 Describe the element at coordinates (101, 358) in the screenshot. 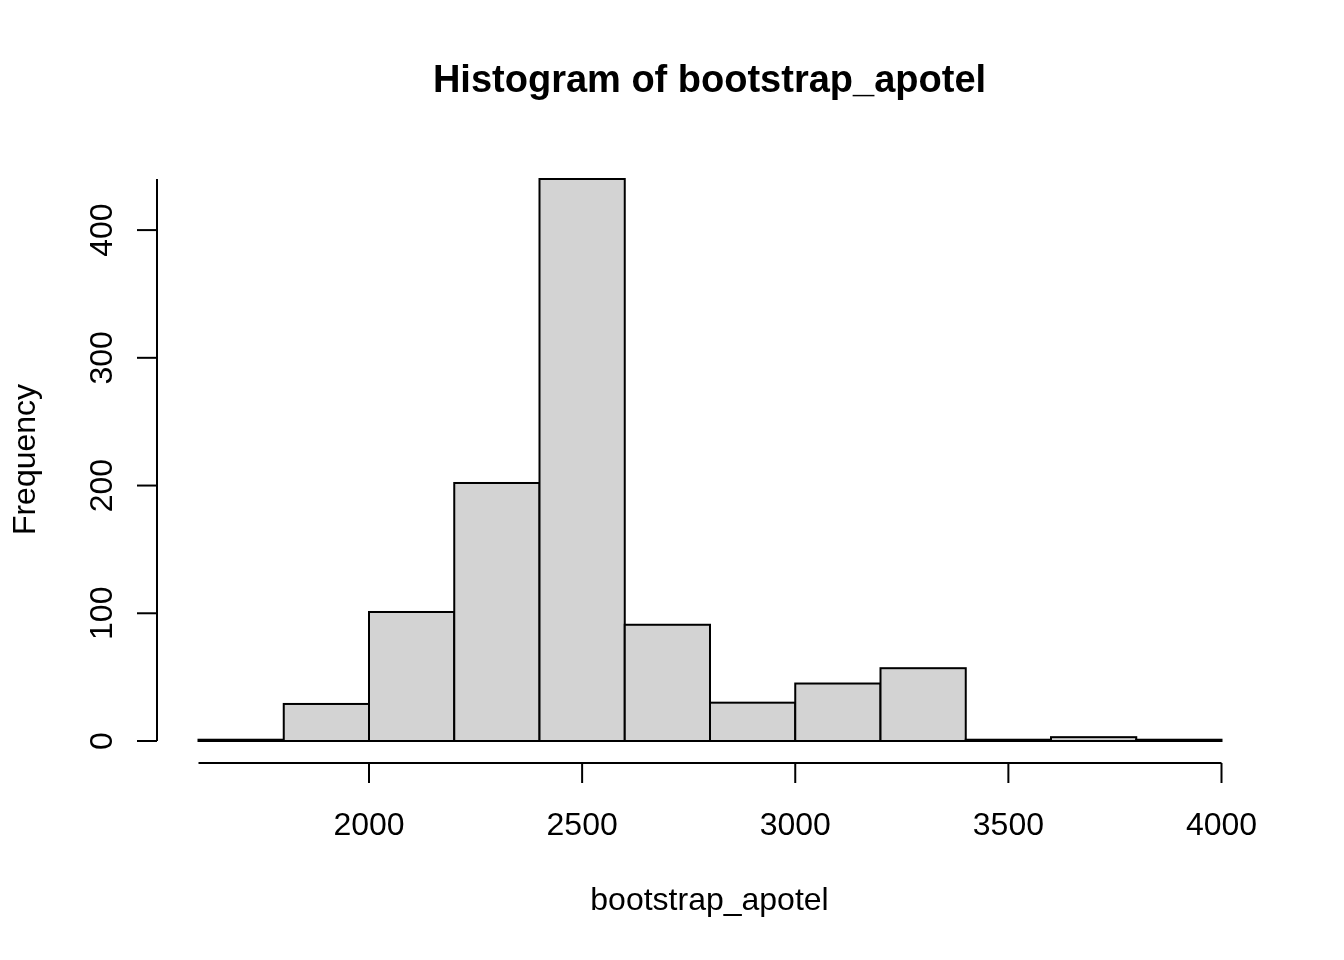

I see `y-tick-label: 300` at that location.